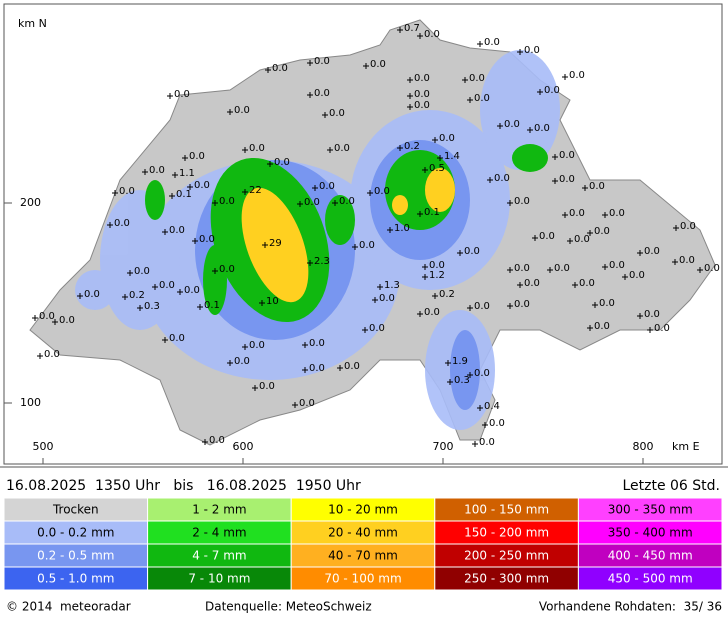  What do you see at coordinates (30, 202) in the screenshot?
I see `y-tick-label: 200` at bounding box center [30, 202].